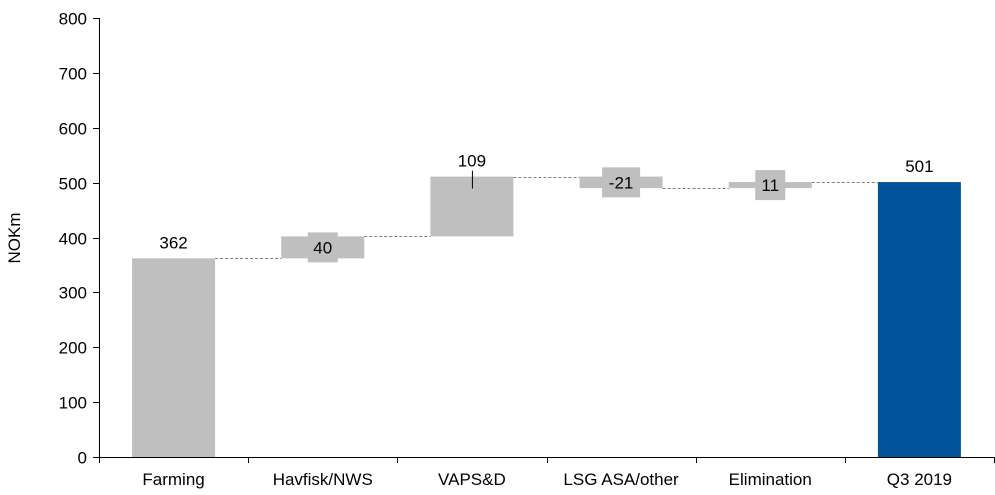  What do you see at coordinates (173, 242) in the screenshot?
I see `data-label: 362` at bounding box center [173, 242].